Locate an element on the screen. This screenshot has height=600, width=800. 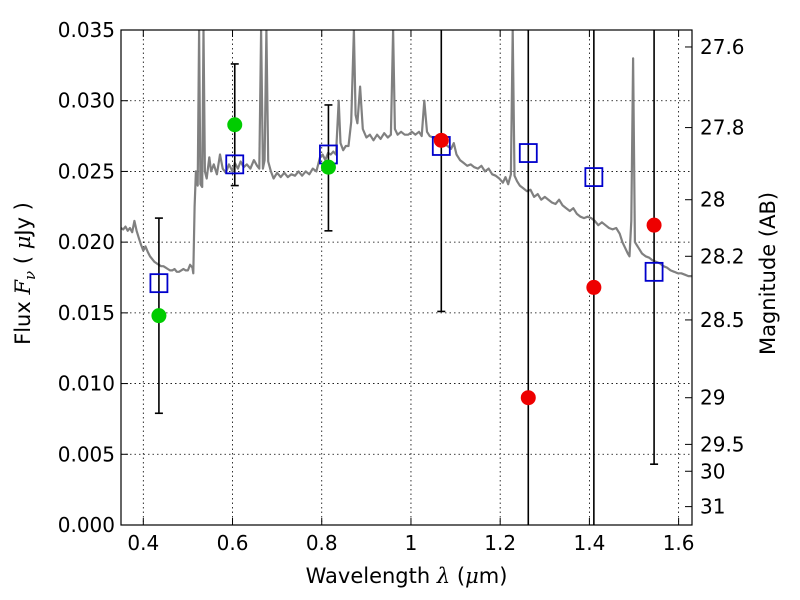
magnitude-tick-label: 27.8 is located at coordinates (722, 128).